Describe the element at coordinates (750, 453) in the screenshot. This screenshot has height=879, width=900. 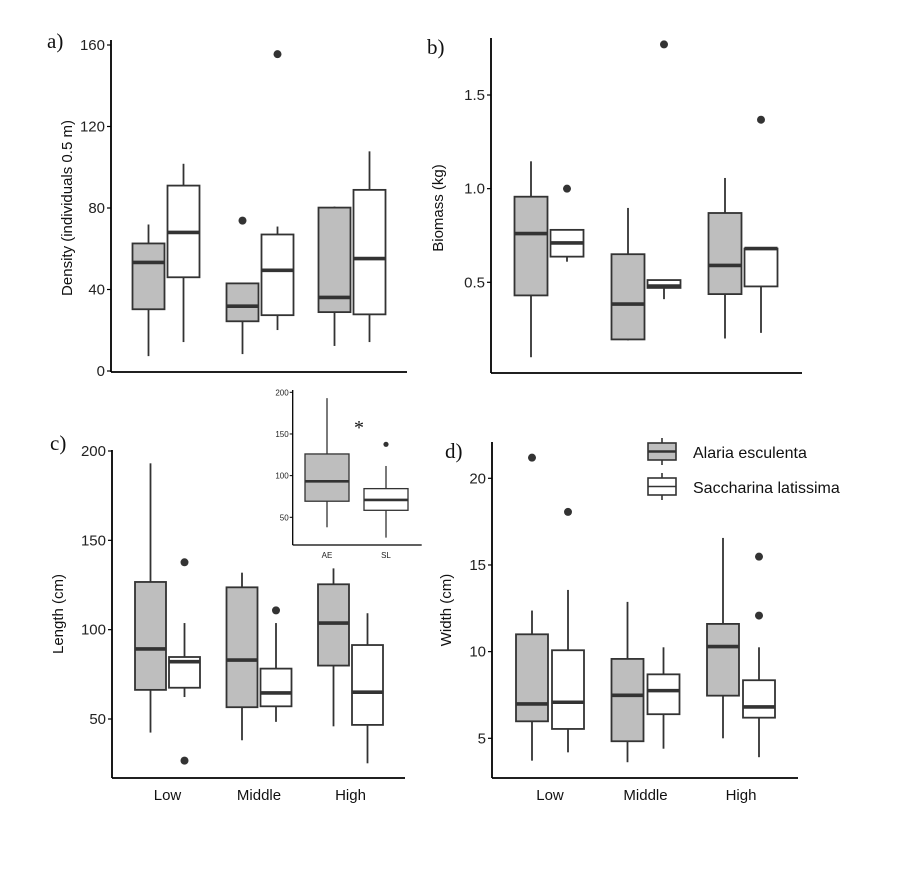
I see `legend-label-alaria: Alaria esculenta` at that location.